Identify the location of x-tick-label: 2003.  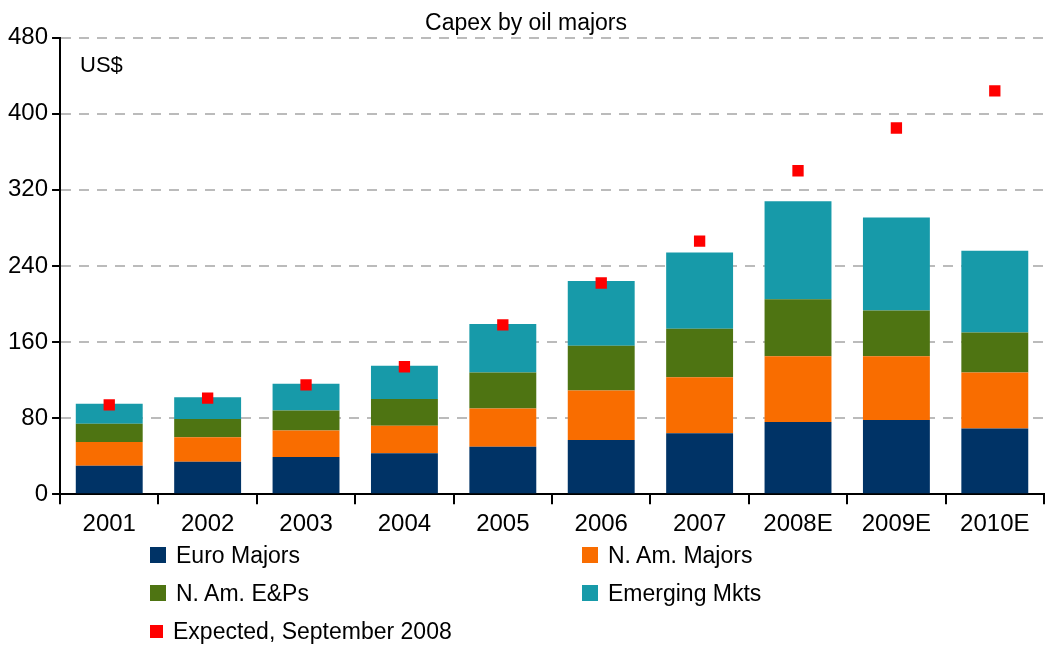
(306, 523).